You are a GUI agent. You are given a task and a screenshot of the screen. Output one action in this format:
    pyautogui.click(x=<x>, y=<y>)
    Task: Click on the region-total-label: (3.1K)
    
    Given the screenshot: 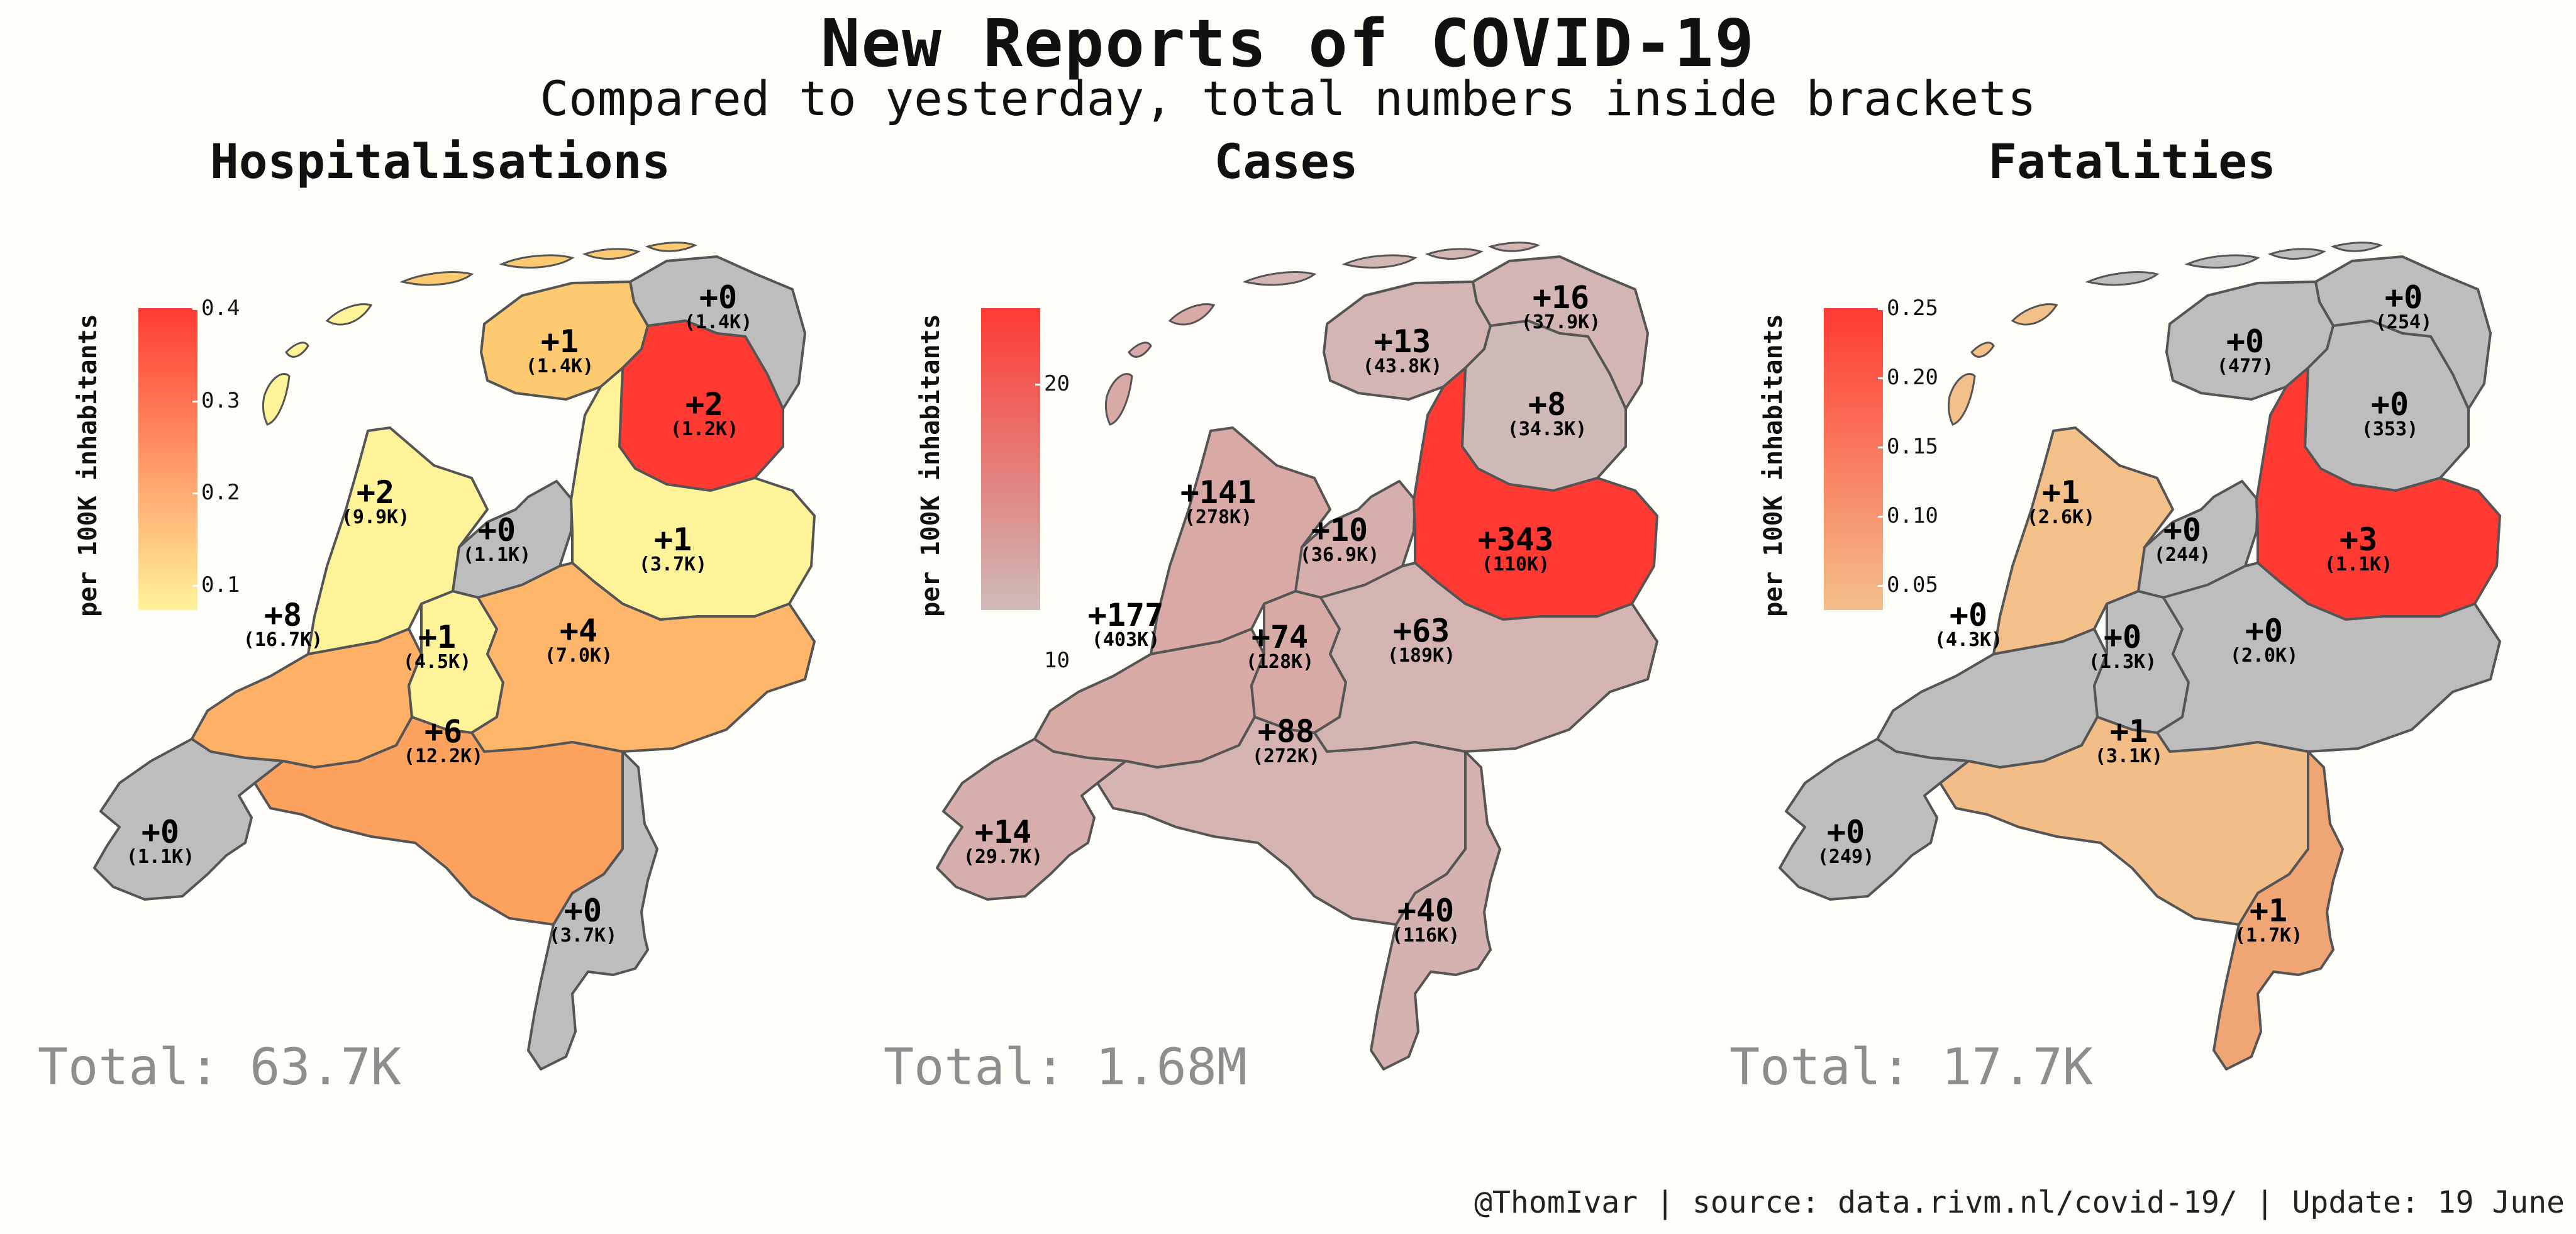 What is the action you would take?
    pyautogui.click(x=2129, y=756)
    